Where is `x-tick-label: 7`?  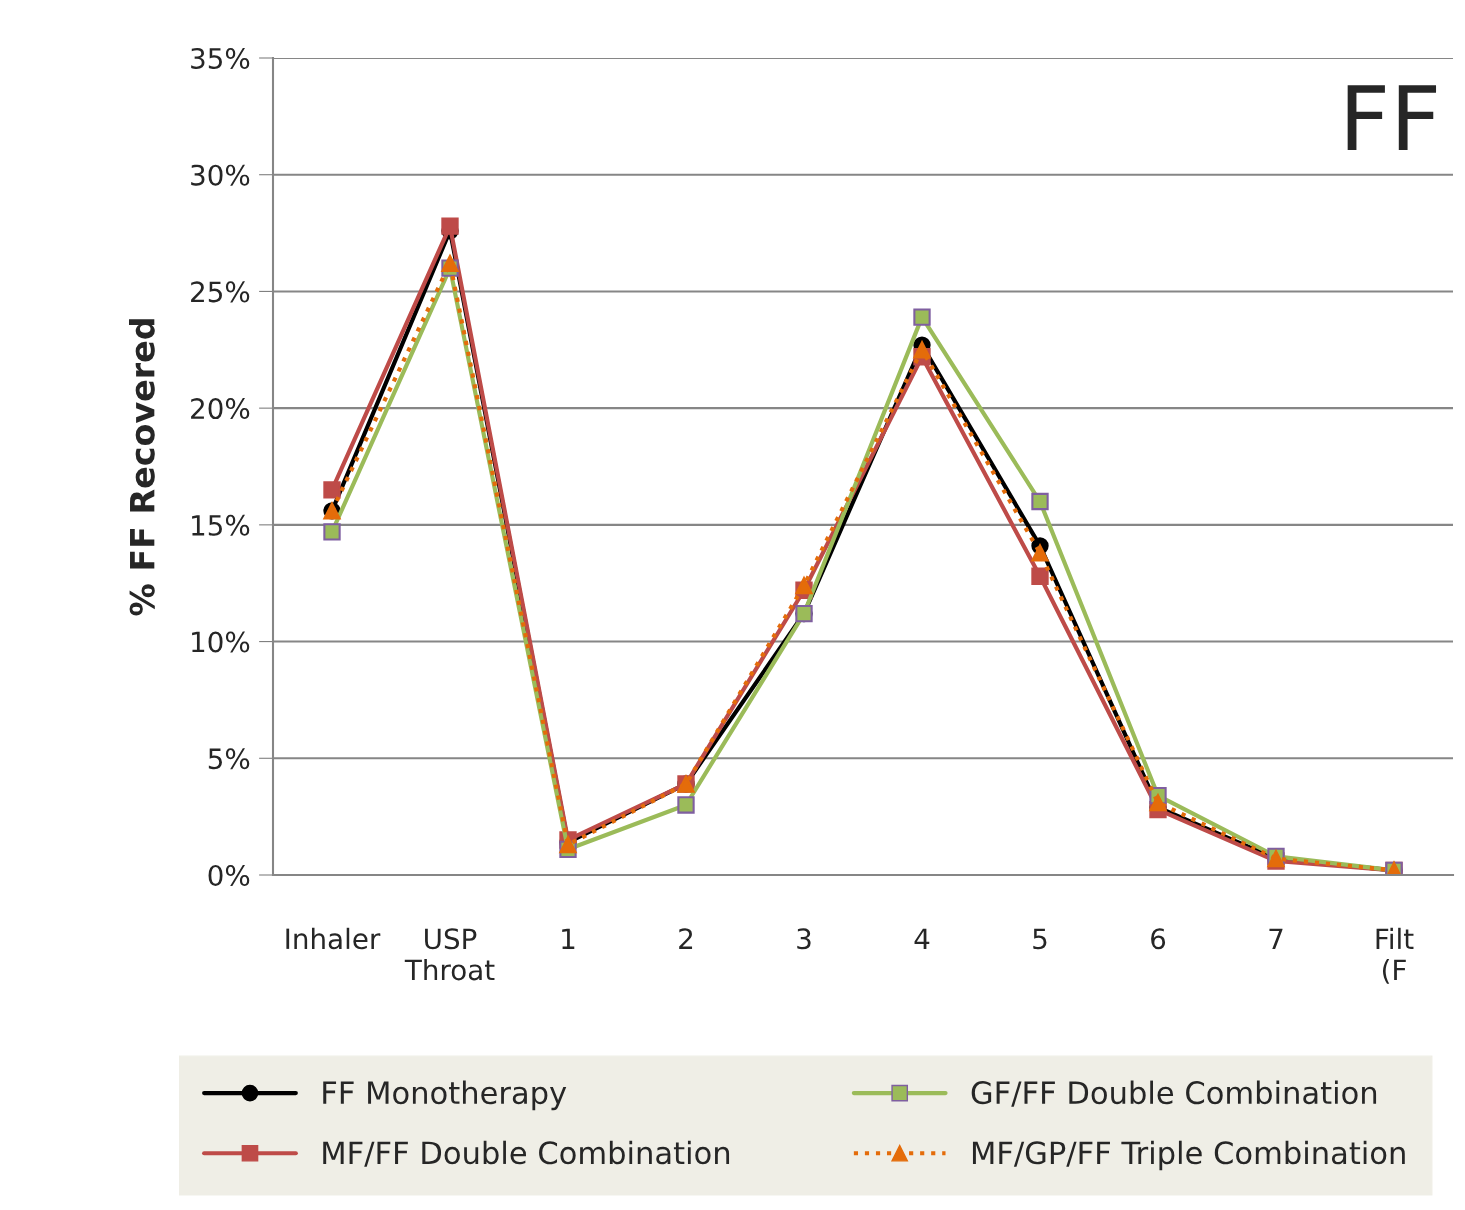
x-tick-label: 7 is located at coordinates (1276, 938).